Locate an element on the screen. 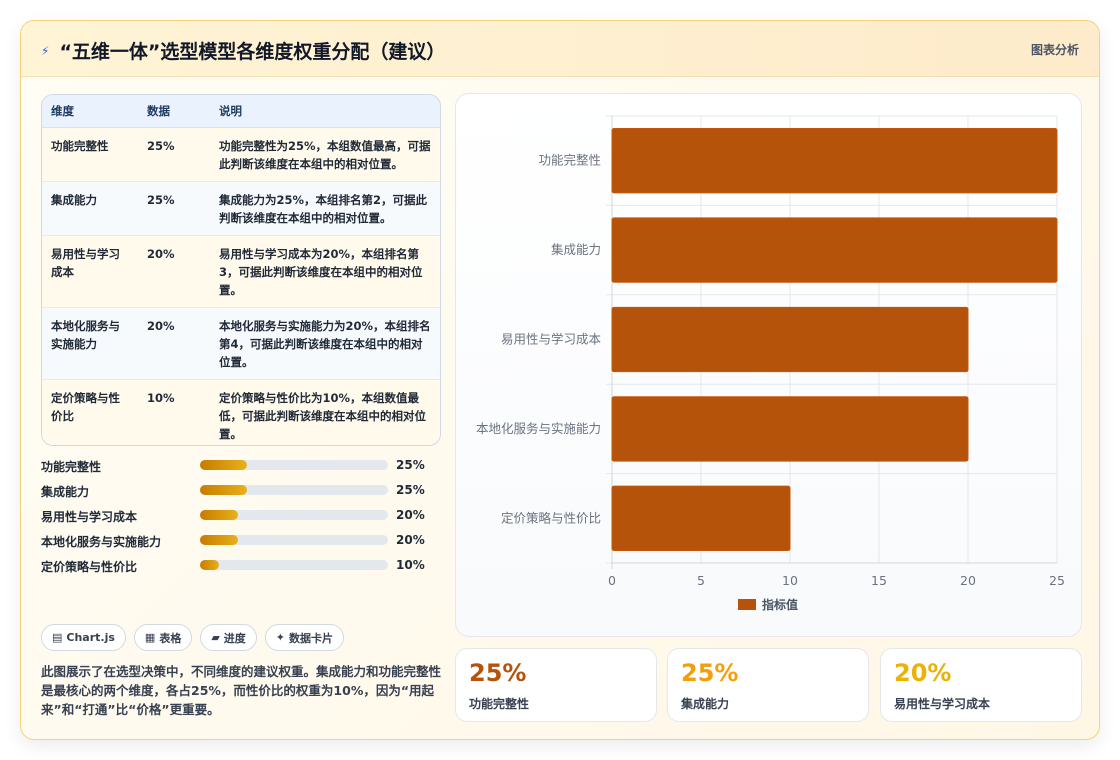  progress-label: 集成能力 is located at coordinates (65, 492).